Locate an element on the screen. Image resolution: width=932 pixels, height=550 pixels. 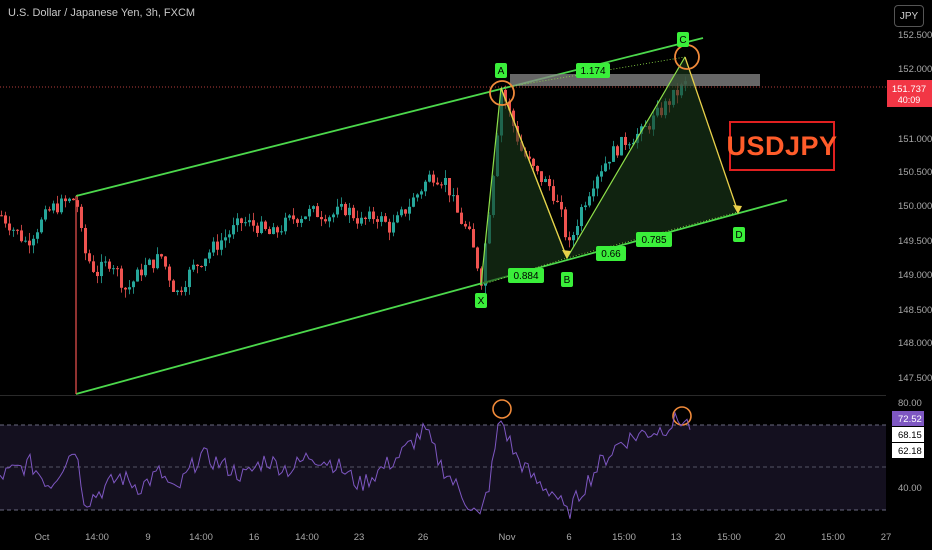
resistance-zone is located at coordinates (635, 80).